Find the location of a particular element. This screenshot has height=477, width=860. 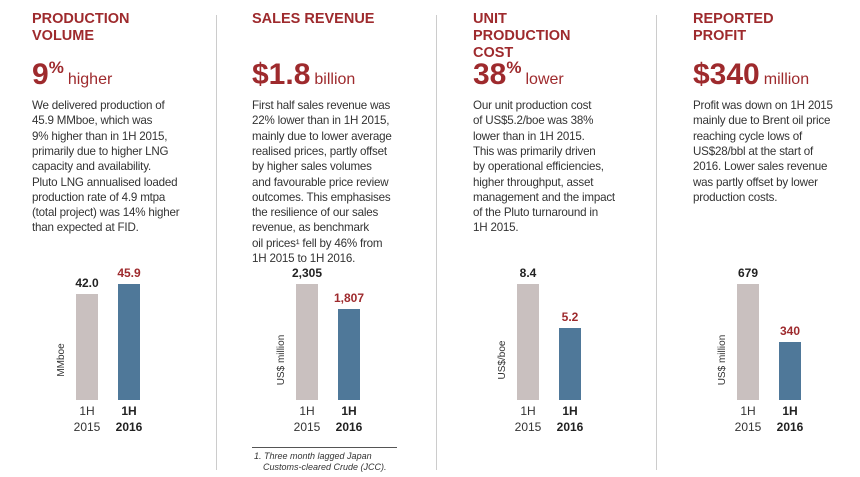

y-axis-label: US$/boe is located at coordinates (502, 360).